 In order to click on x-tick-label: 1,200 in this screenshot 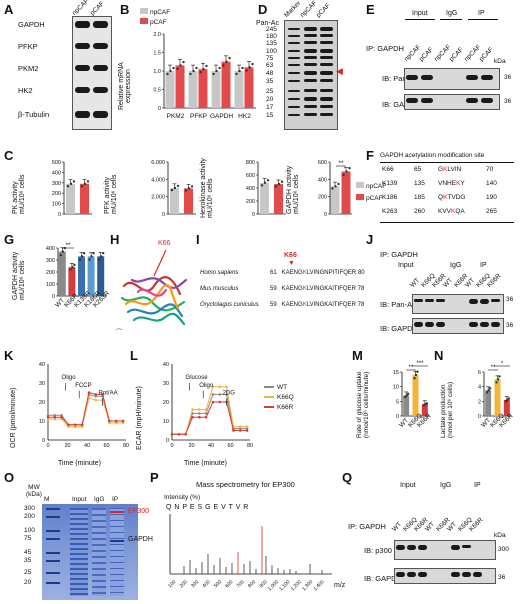, I will do `click(296, 585)`.